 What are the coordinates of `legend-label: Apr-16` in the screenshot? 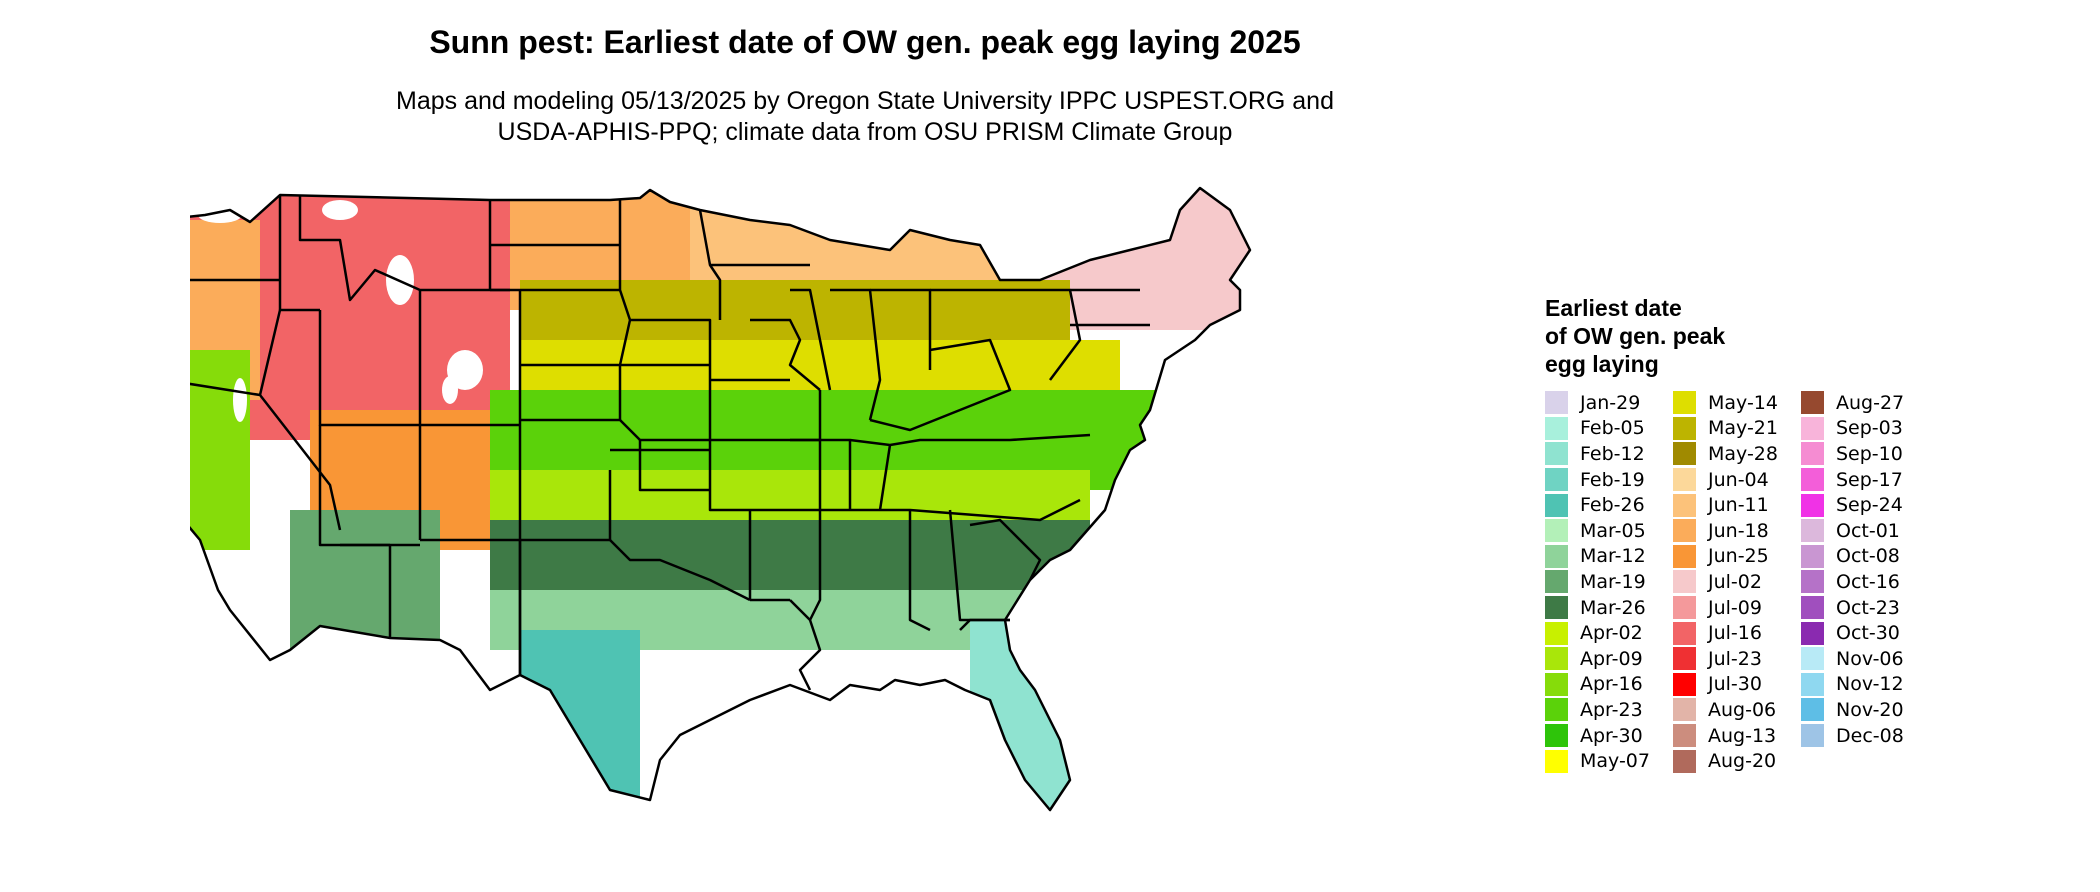 It's located at (1611, 684).